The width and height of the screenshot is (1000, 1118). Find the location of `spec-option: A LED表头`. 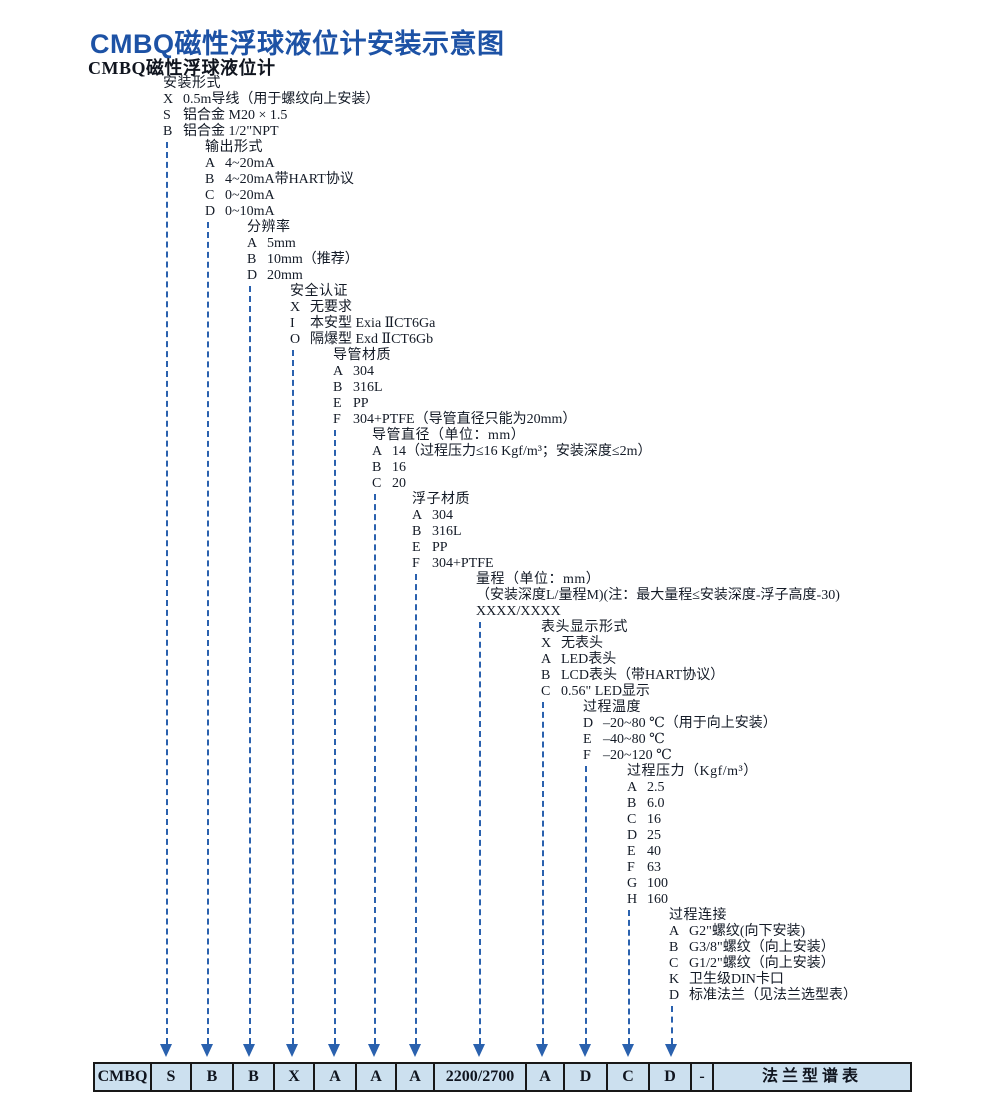

spec-option: A LED表头 is located at coordinates (578, 660).